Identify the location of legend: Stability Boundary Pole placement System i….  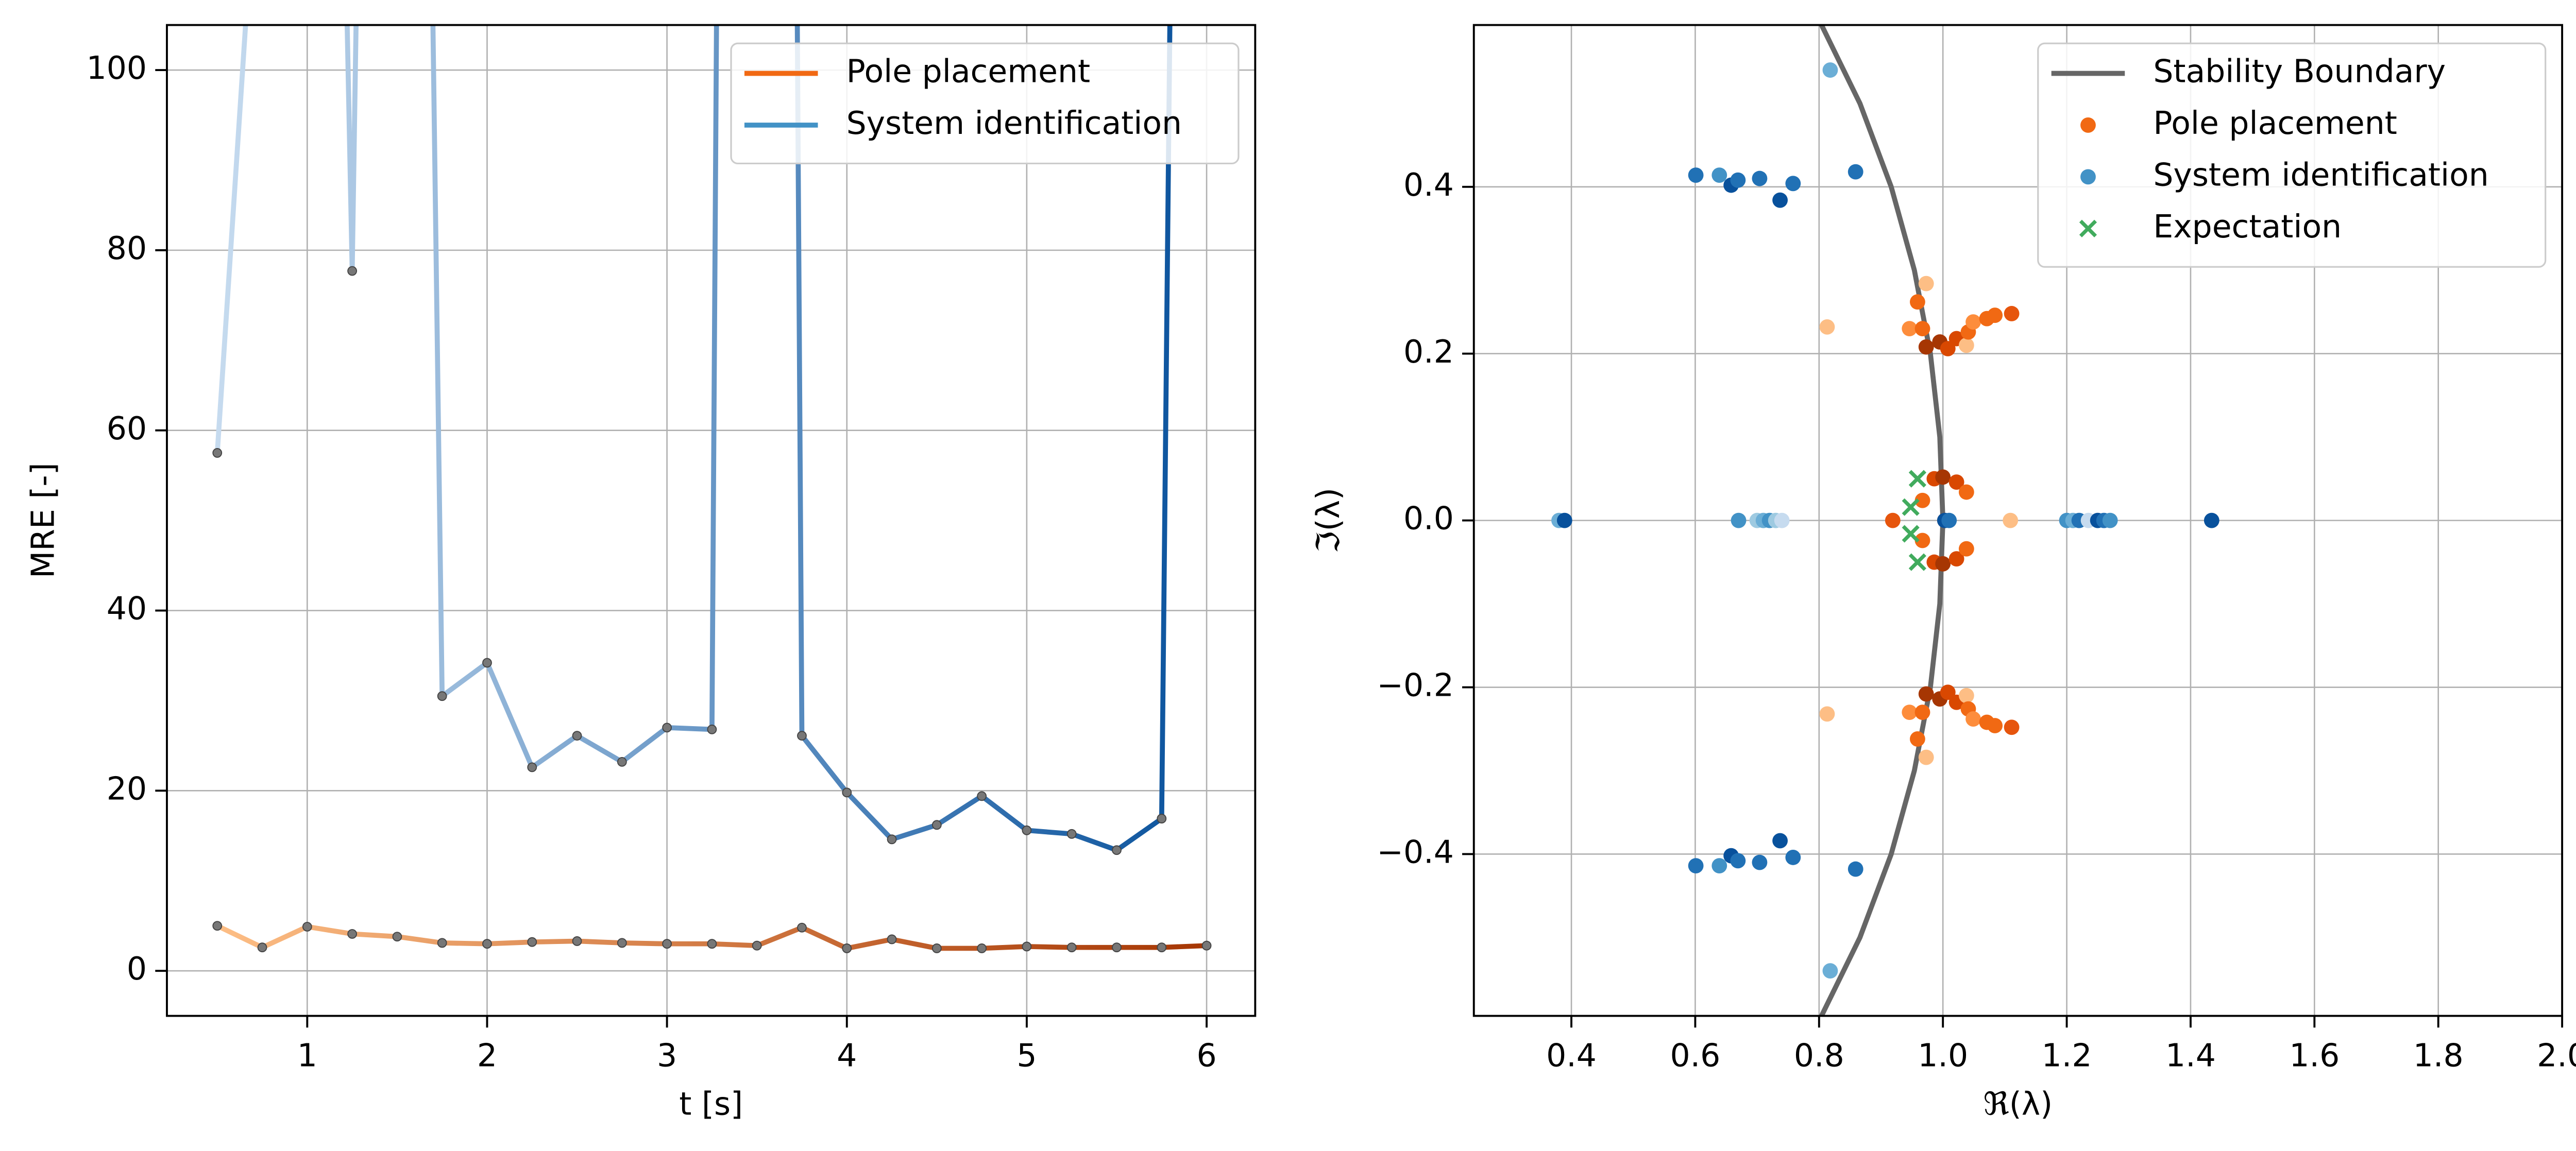
(2292, 155).